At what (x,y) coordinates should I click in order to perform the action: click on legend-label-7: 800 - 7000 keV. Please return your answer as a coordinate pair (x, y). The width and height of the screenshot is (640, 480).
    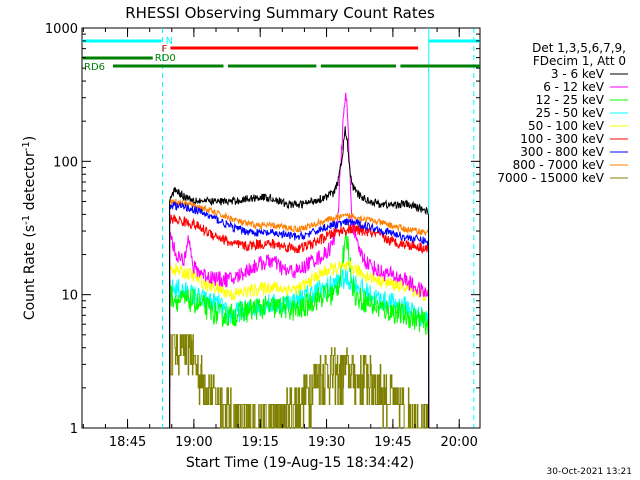
    Looking at the image, I should click on (559, 165).